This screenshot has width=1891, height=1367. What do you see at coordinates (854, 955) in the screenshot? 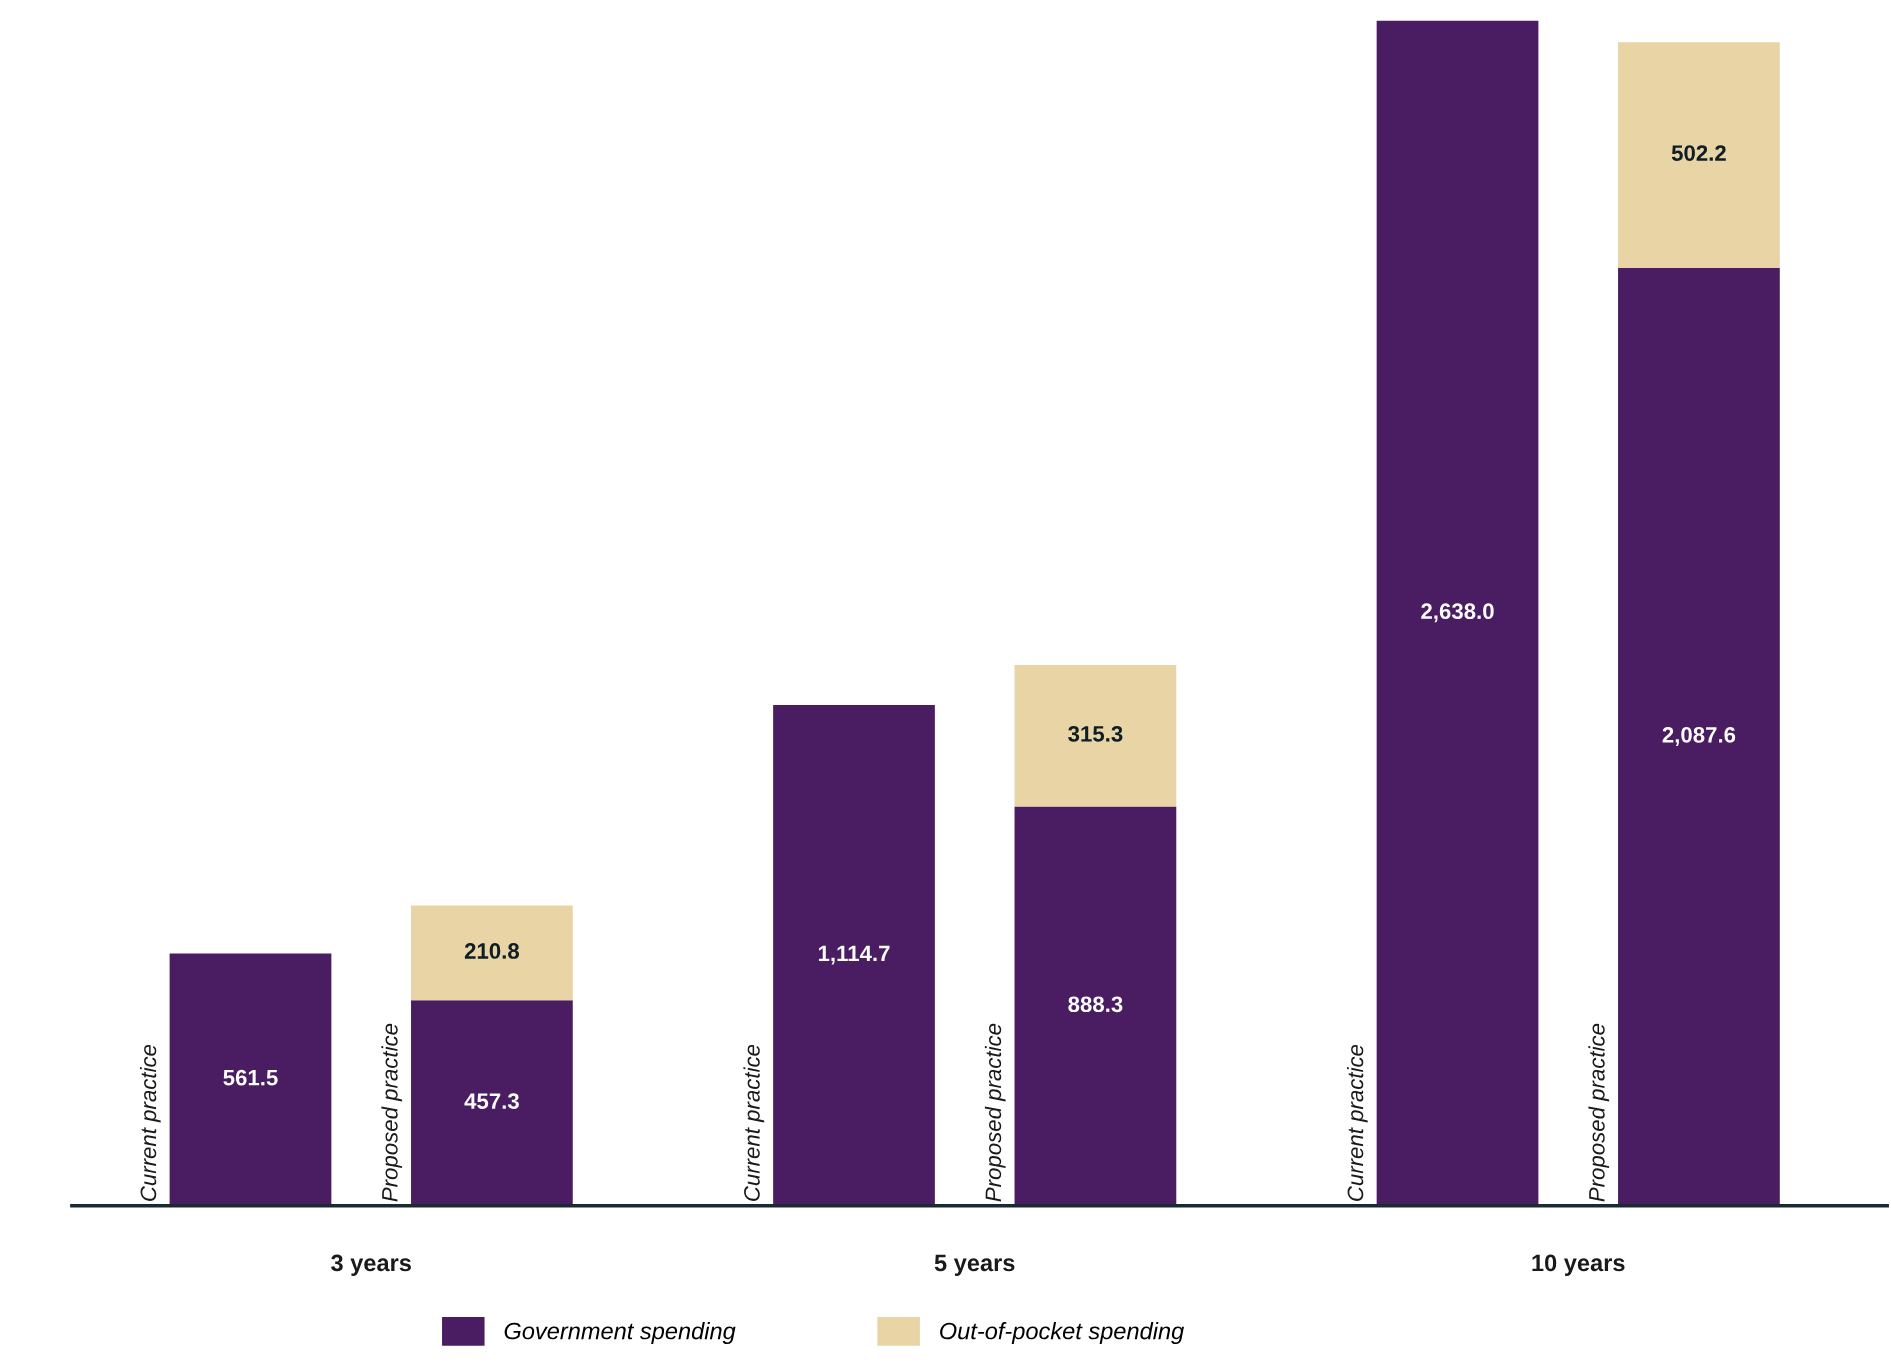
I see `data-label: 1,114.7` at bounding box center [854, 955].